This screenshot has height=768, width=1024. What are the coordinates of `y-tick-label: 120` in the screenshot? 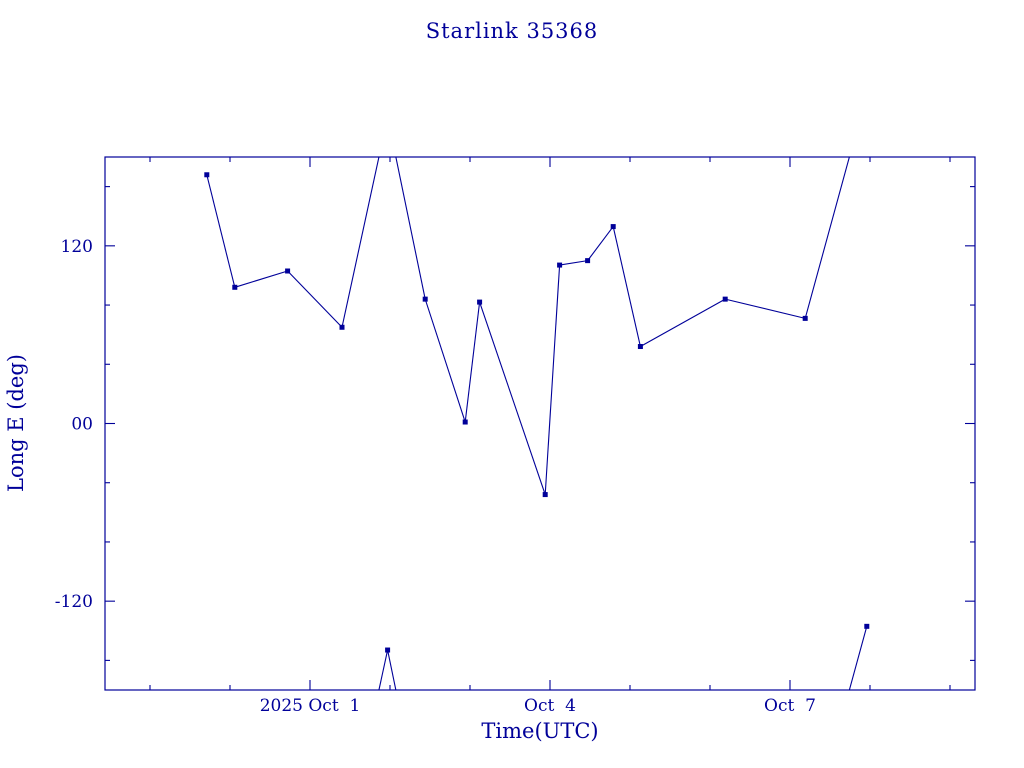 It's located at (77, 247).